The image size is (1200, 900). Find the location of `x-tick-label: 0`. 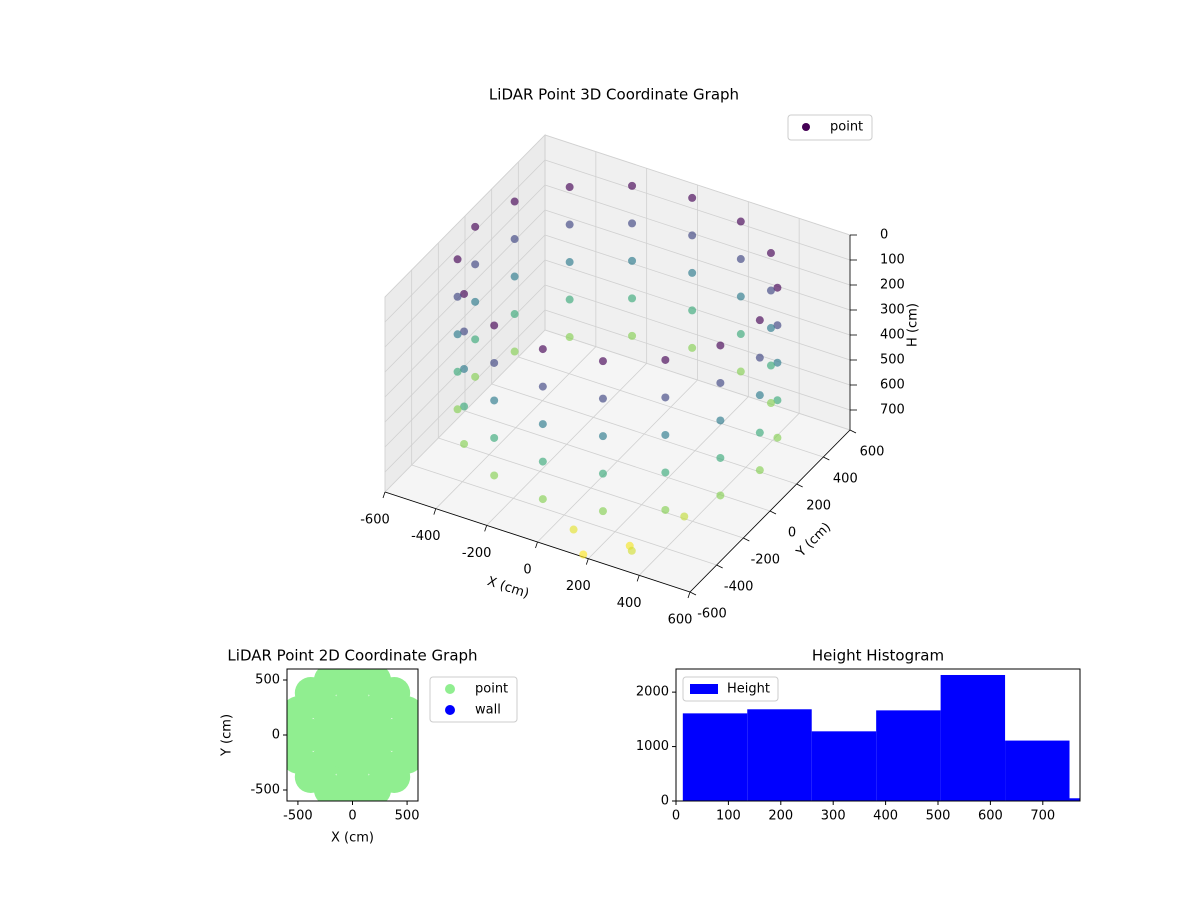

x-tick-label: 0 is located at coordinates (352, 816).